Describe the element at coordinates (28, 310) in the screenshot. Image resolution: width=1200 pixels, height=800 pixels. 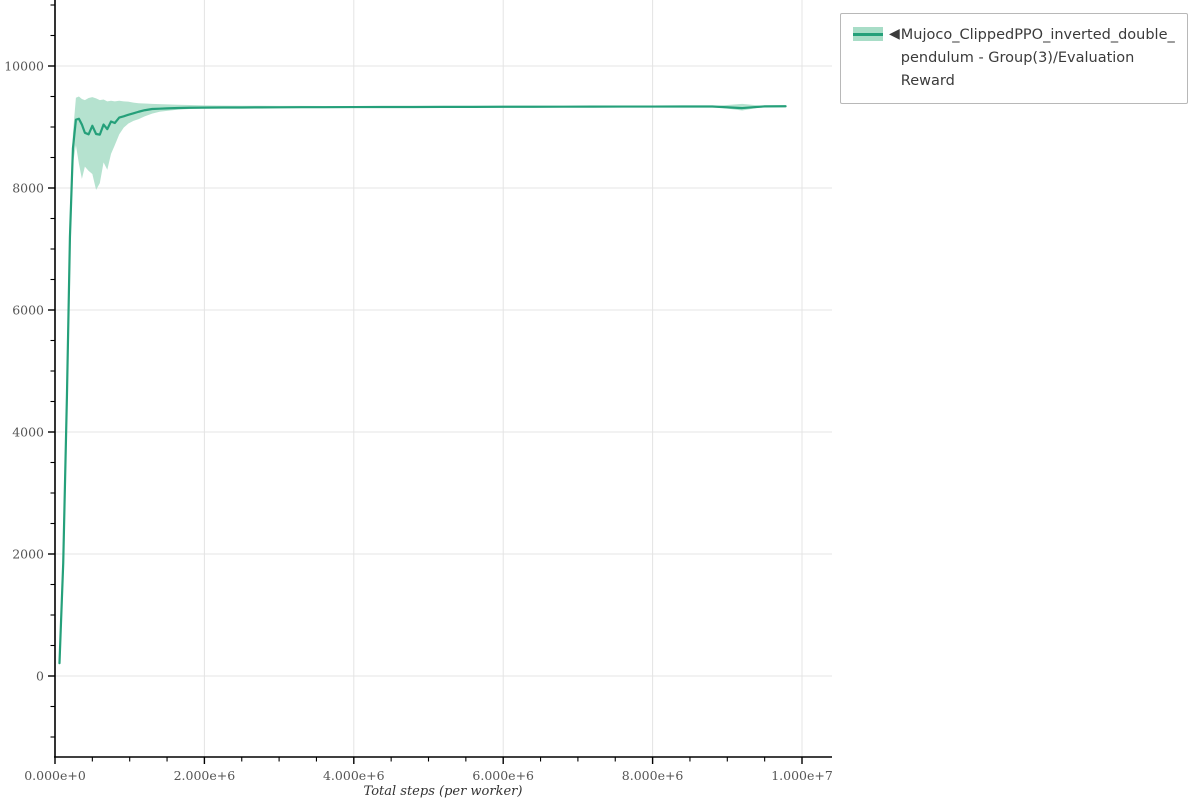
I see `y-axis-tick-label: 6000` at that location.